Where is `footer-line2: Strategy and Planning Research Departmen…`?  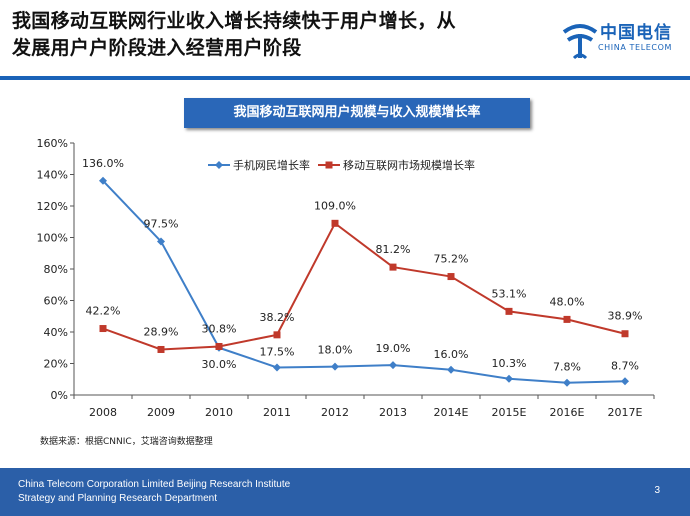
footer-line2: Strategy and Planning Research Departmen… is located at coordinates (118, 498).